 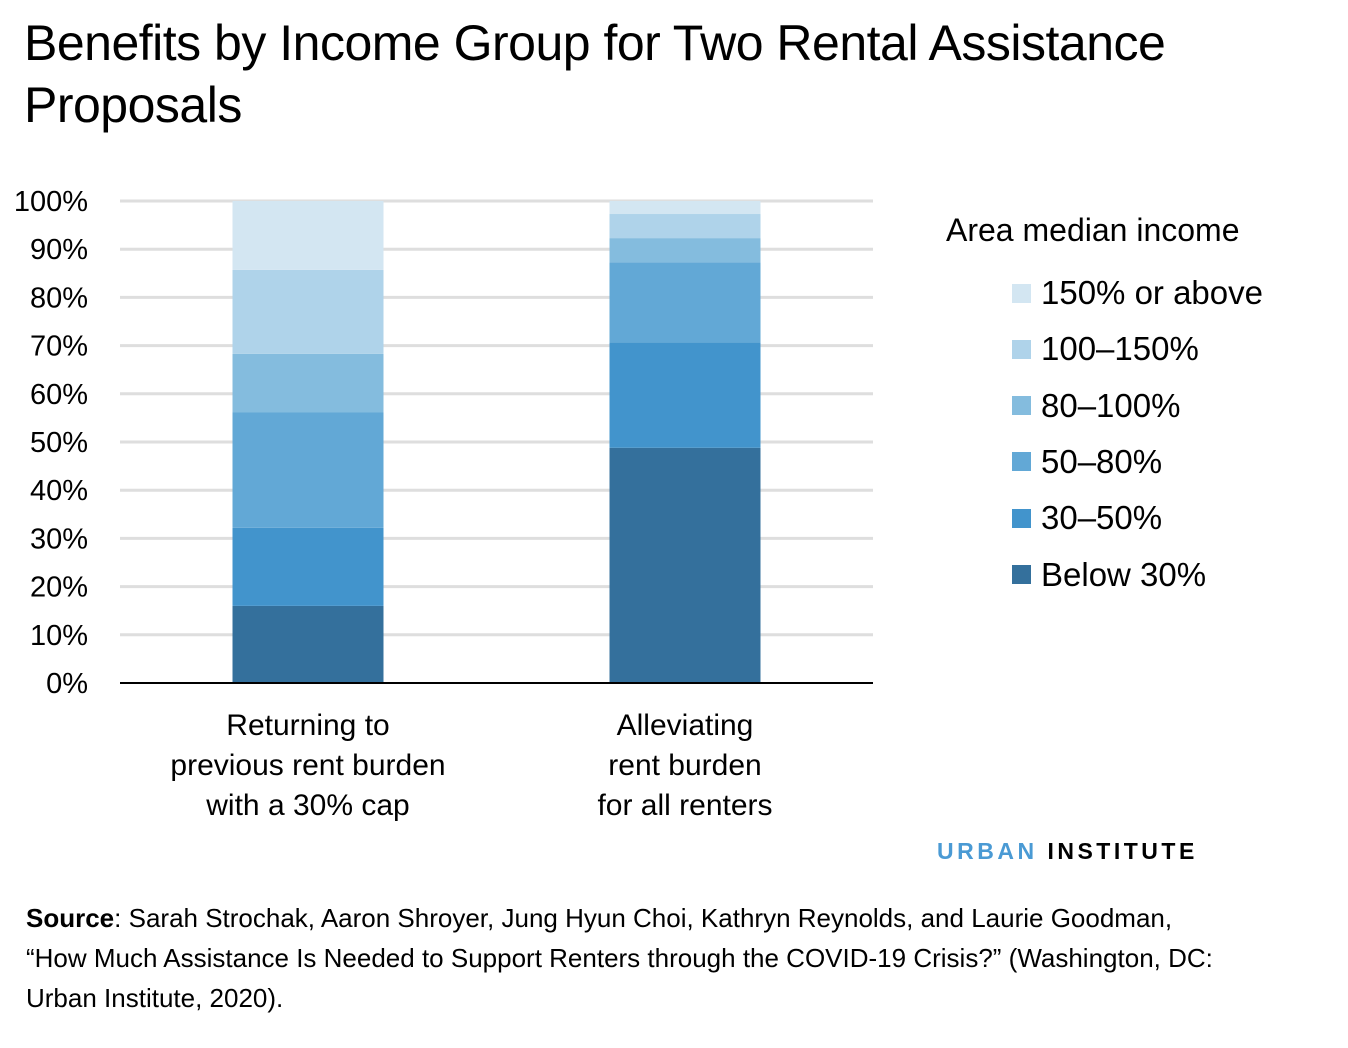 I want to click on logo-part-institute: INSTITUTE, so click(x=1122, y=851).